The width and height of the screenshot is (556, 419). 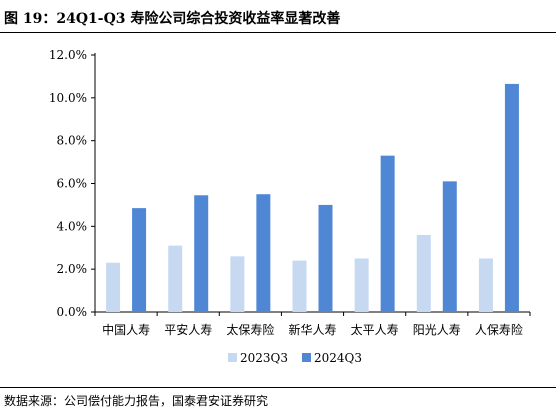 What do you see at coordinates (72, 226) in the screenshot?
I see `y-tick-label: 4.0%` at bounding box center [72, 226].